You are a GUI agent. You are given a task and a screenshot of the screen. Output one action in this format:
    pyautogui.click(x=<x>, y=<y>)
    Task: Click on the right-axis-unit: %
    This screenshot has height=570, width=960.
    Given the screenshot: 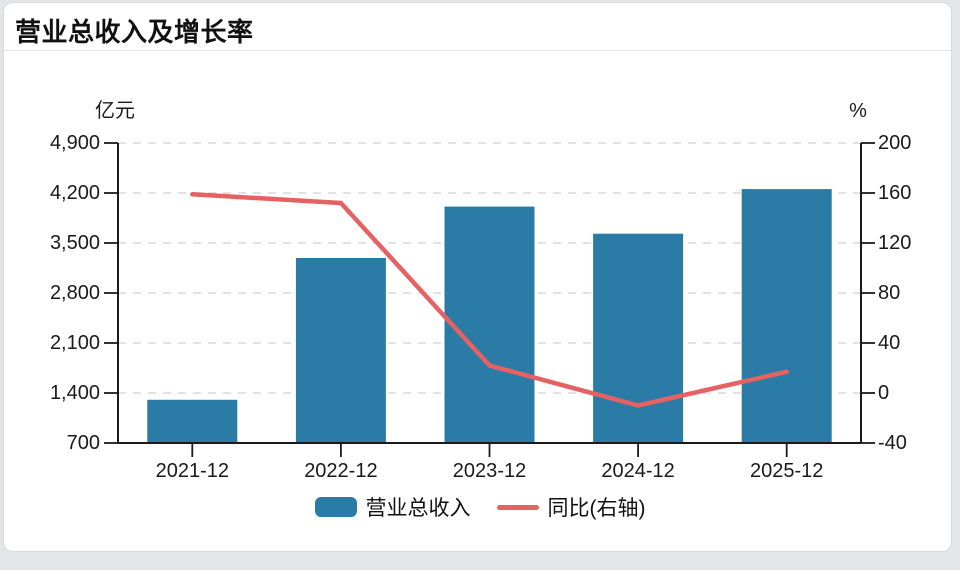 What is the action you would take?
    pyautogui.click(x=858, y=111)
    